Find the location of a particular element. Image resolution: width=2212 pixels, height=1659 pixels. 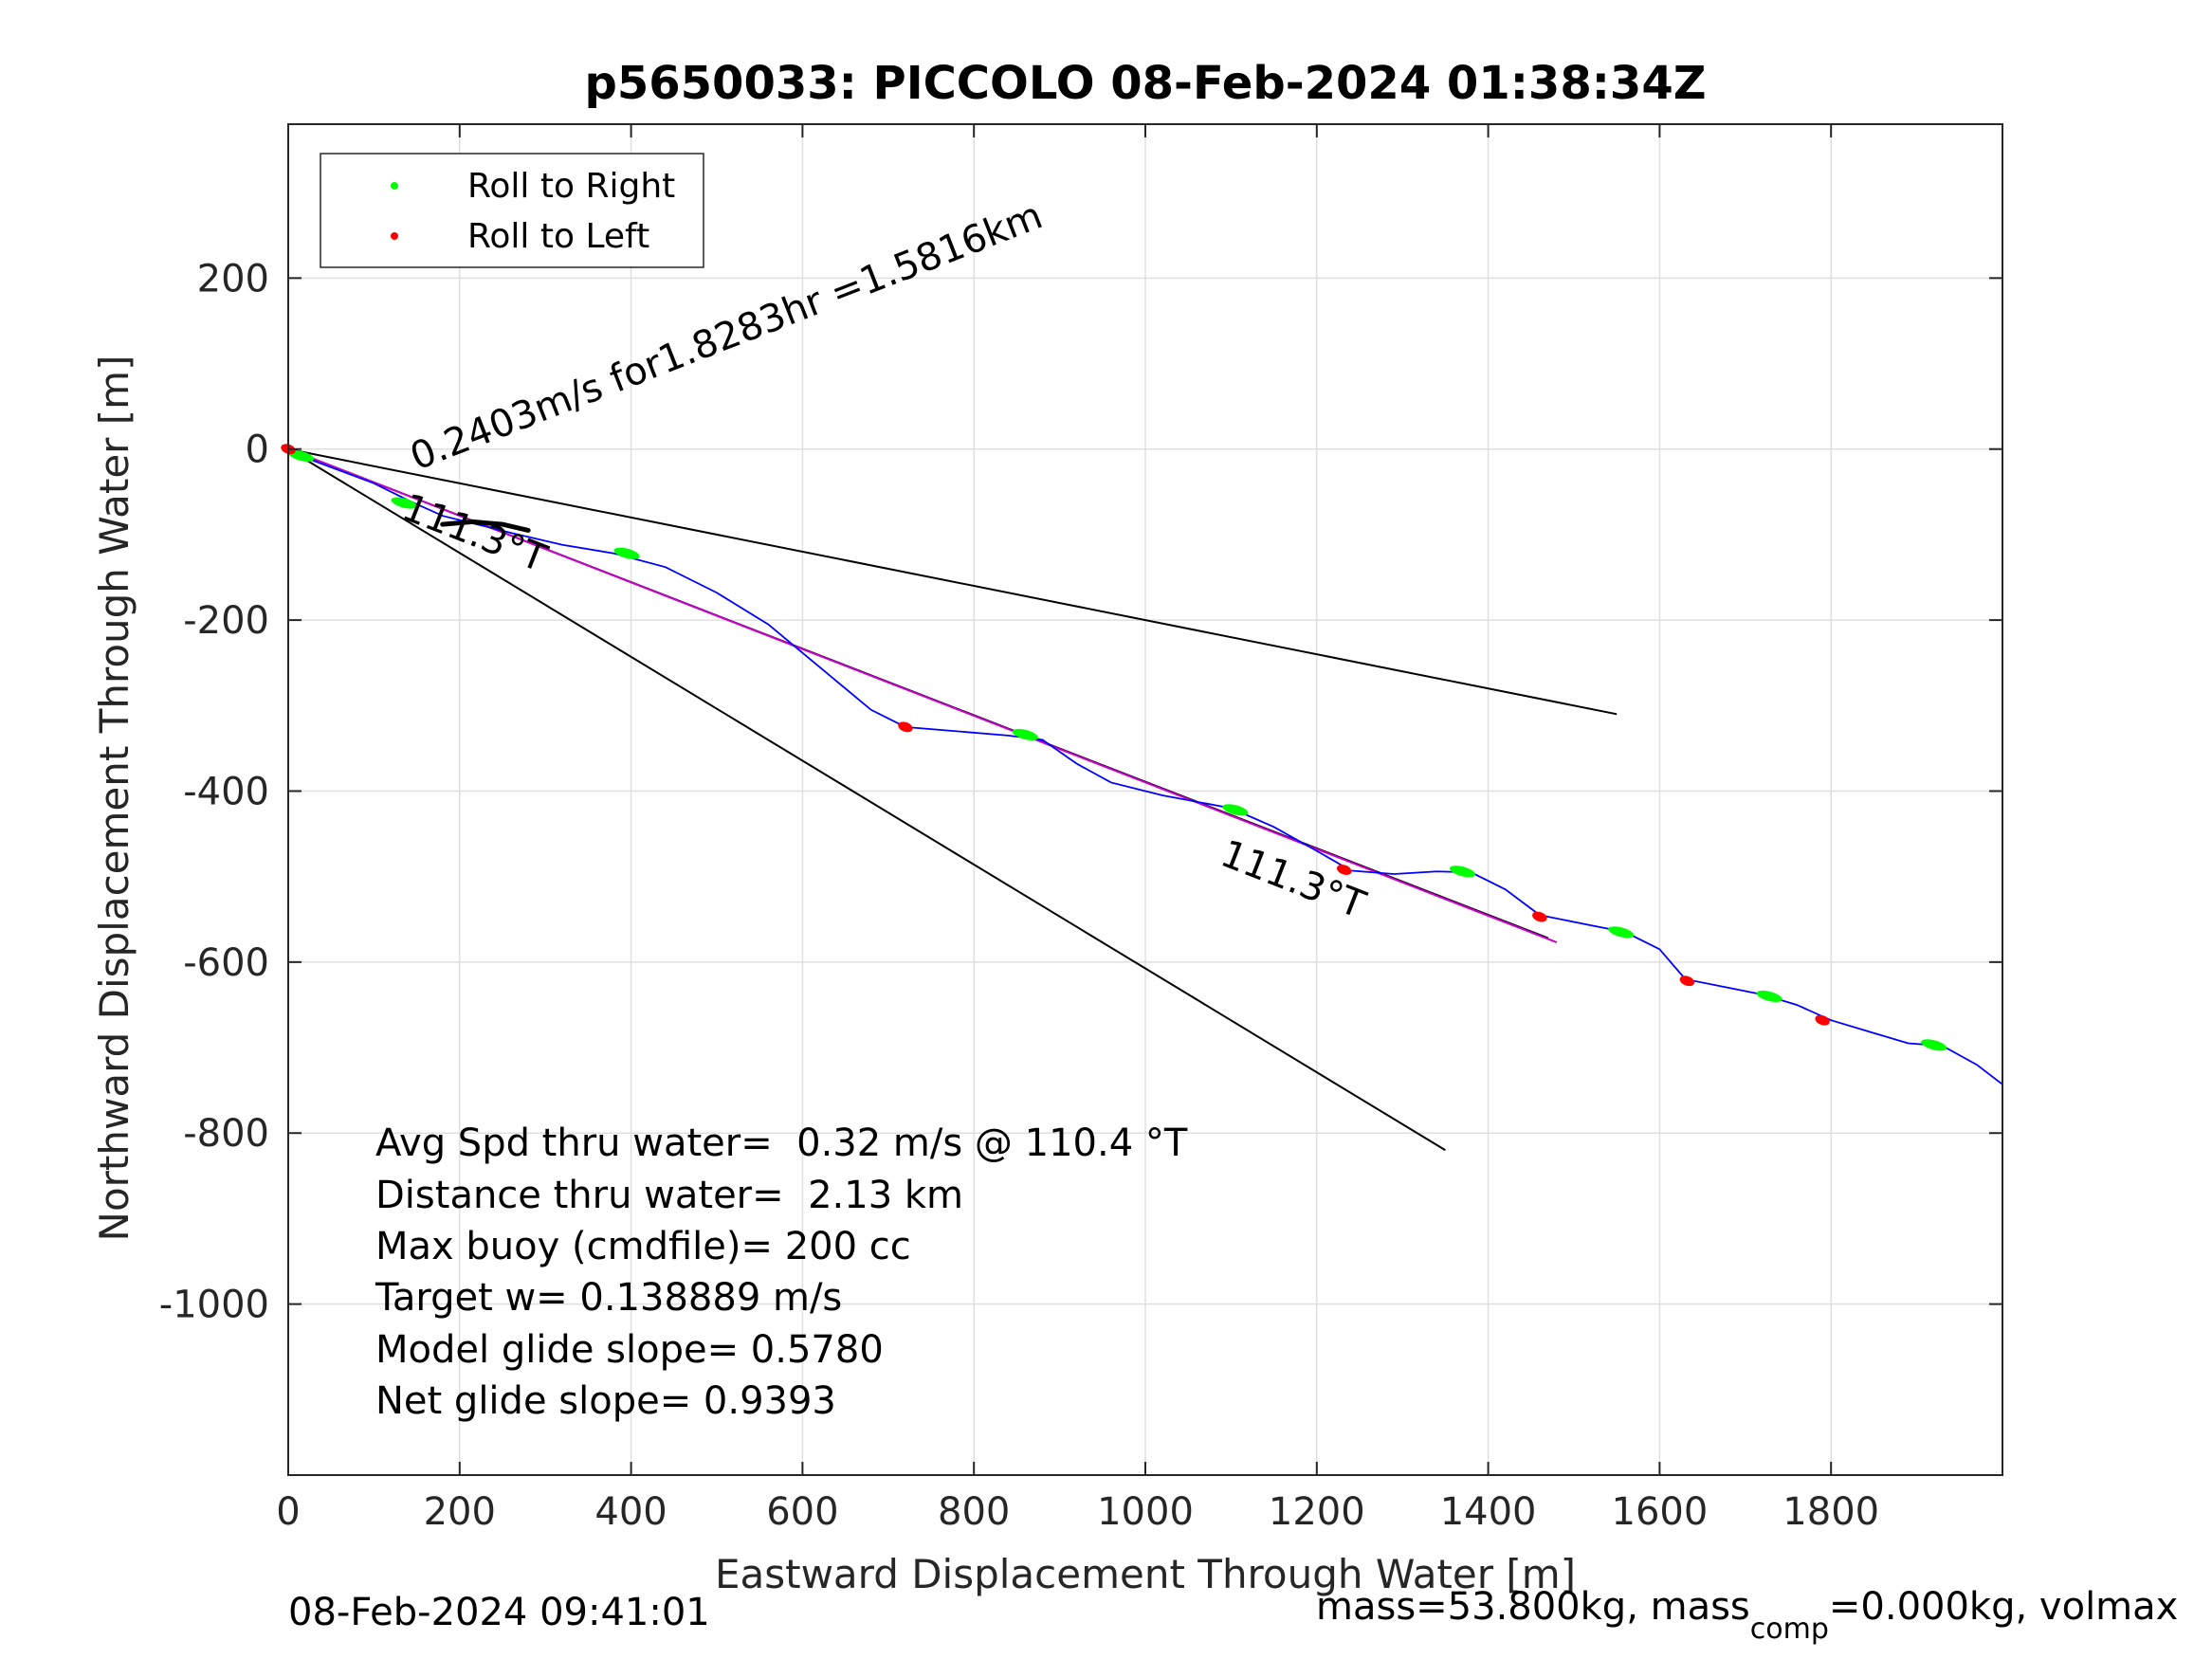

y-tick-label: -200 is located at coordinates (226, 621).